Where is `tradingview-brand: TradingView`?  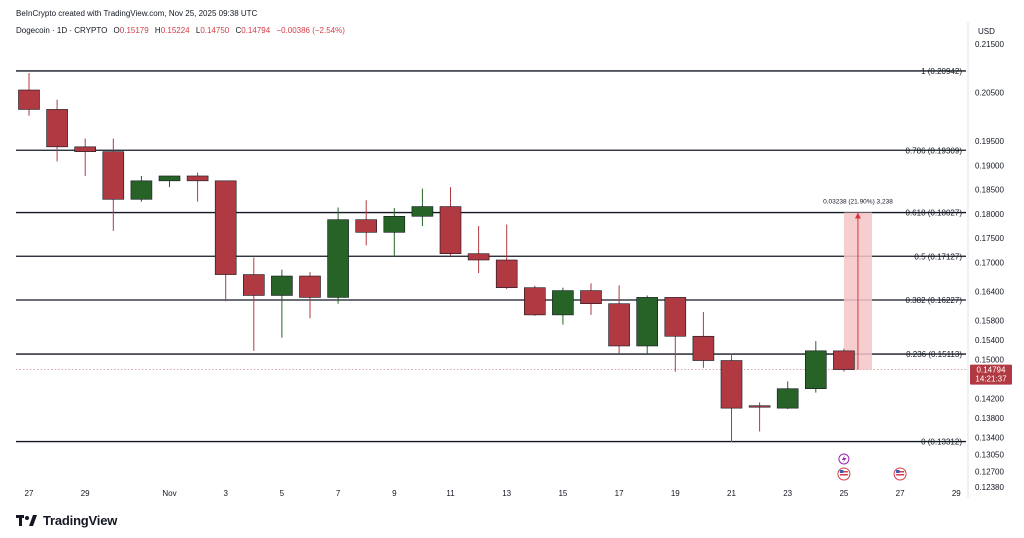 tradingview-brand: TradingView is located at coordinates (66, 520).